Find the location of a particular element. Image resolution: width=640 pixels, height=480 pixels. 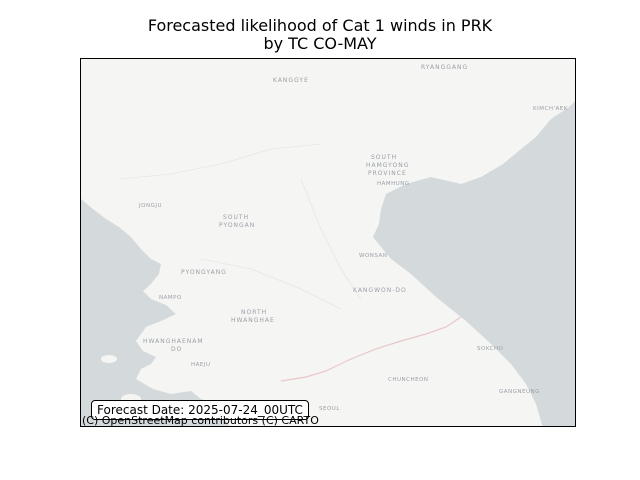

place-label-kimchaek: KIMCH'AEK is located at coordinates (550, 109).